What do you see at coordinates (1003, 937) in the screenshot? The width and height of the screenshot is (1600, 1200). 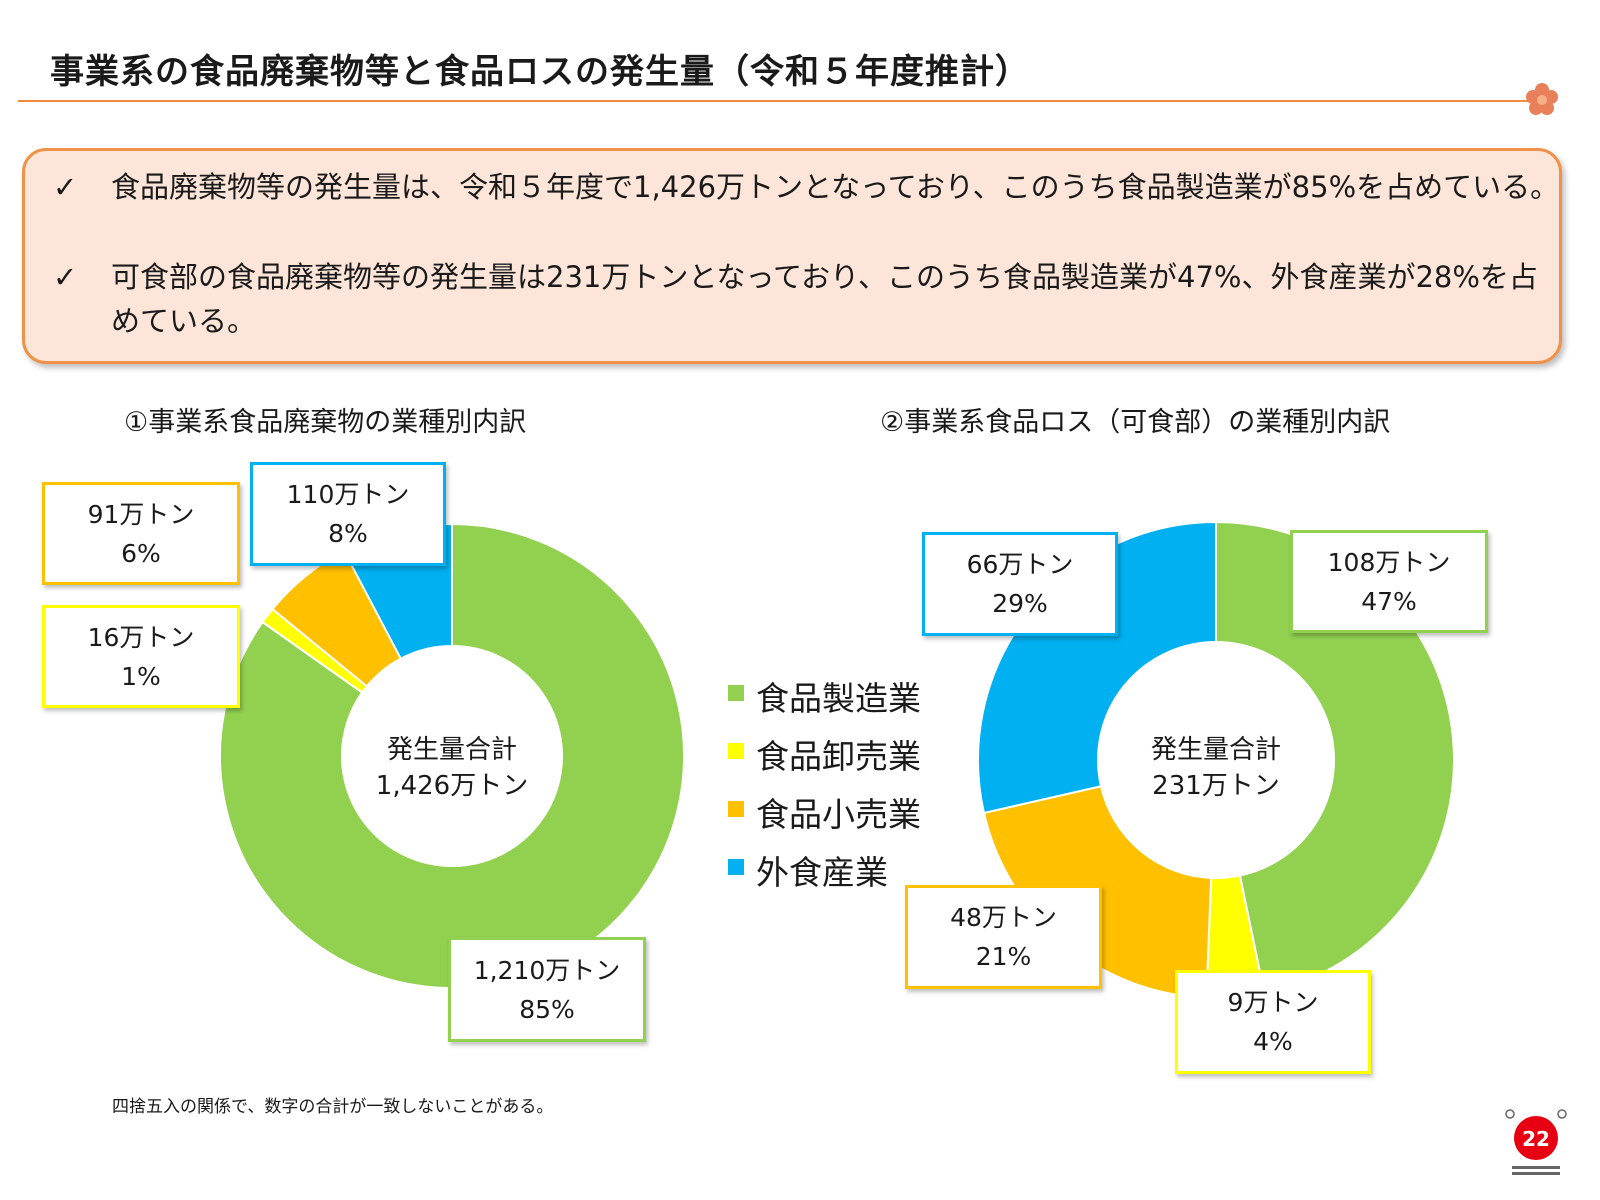 I see `callout-retail: 48万トン 21%` at bounding box center [1003, 937].